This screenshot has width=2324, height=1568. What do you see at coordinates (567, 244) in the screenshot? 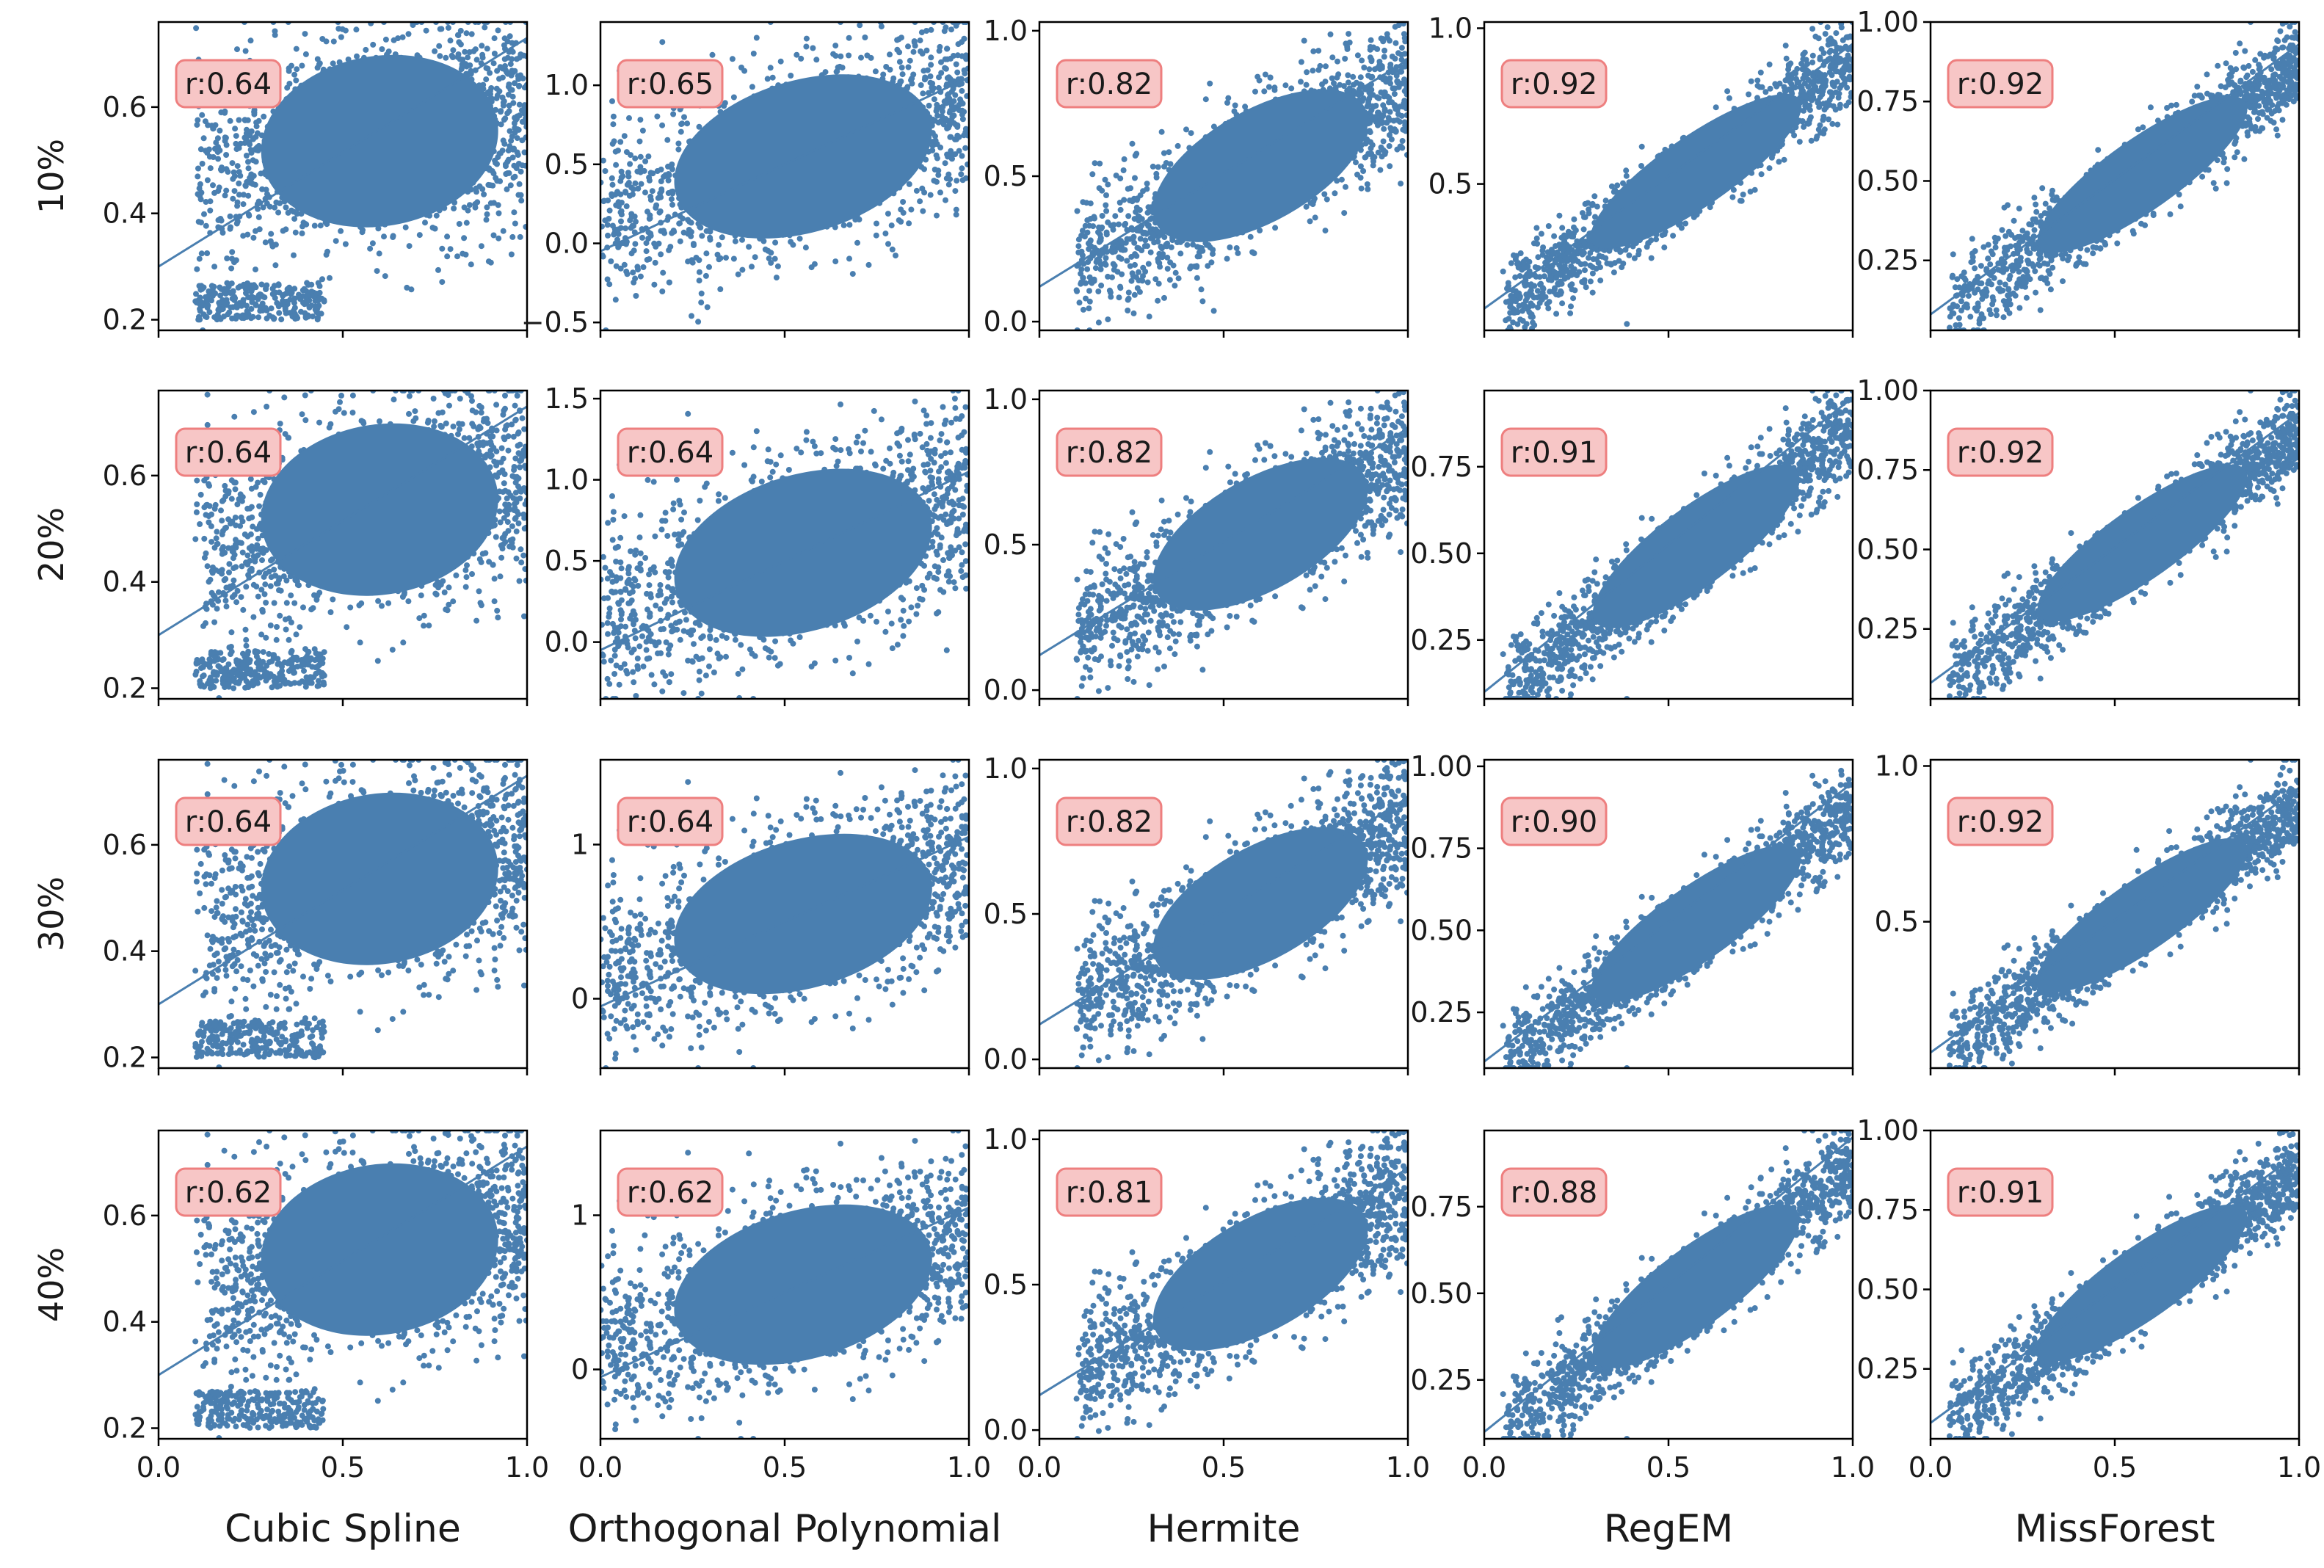
I see `y-tick-label: 0.0` at bounding box center [567, 244].